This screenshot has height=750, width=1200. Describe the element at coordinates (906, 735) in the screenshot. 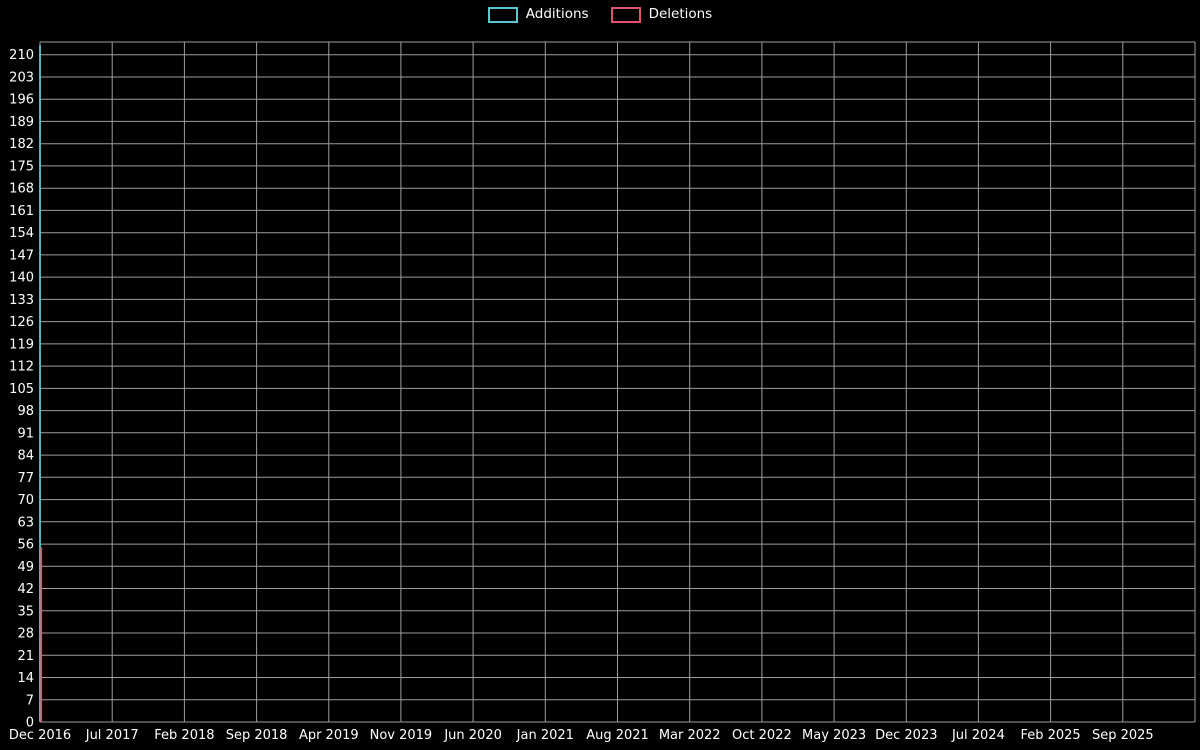

I see `svg-text: Dec 2023` at that location.